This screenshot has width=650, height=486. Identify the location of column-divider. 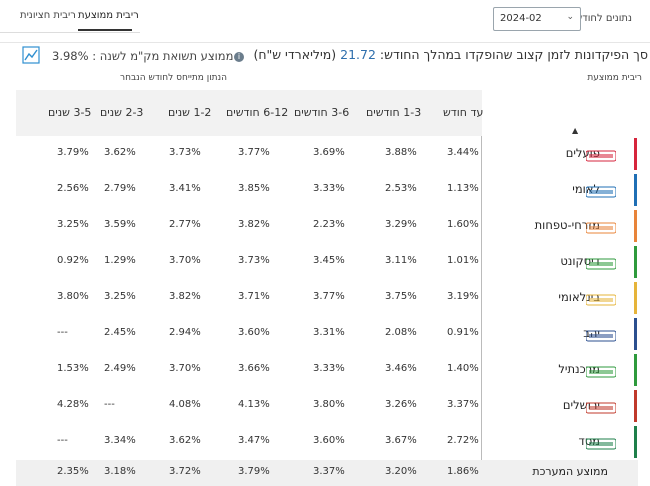
(481, 298).